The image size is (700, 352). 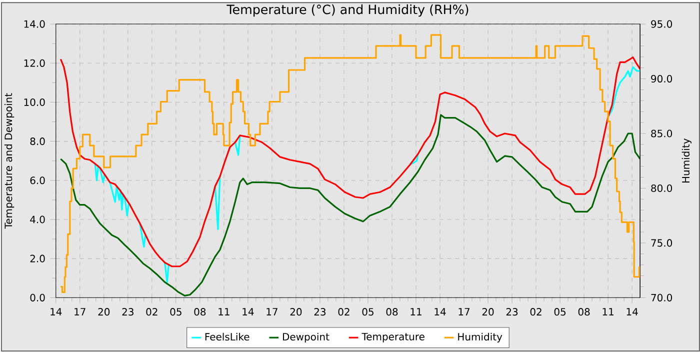 What do you see at coordinates (661, 188) in the screenshot?
I see `y2-tick-label: 80.0` at bounding box center [661, 188].